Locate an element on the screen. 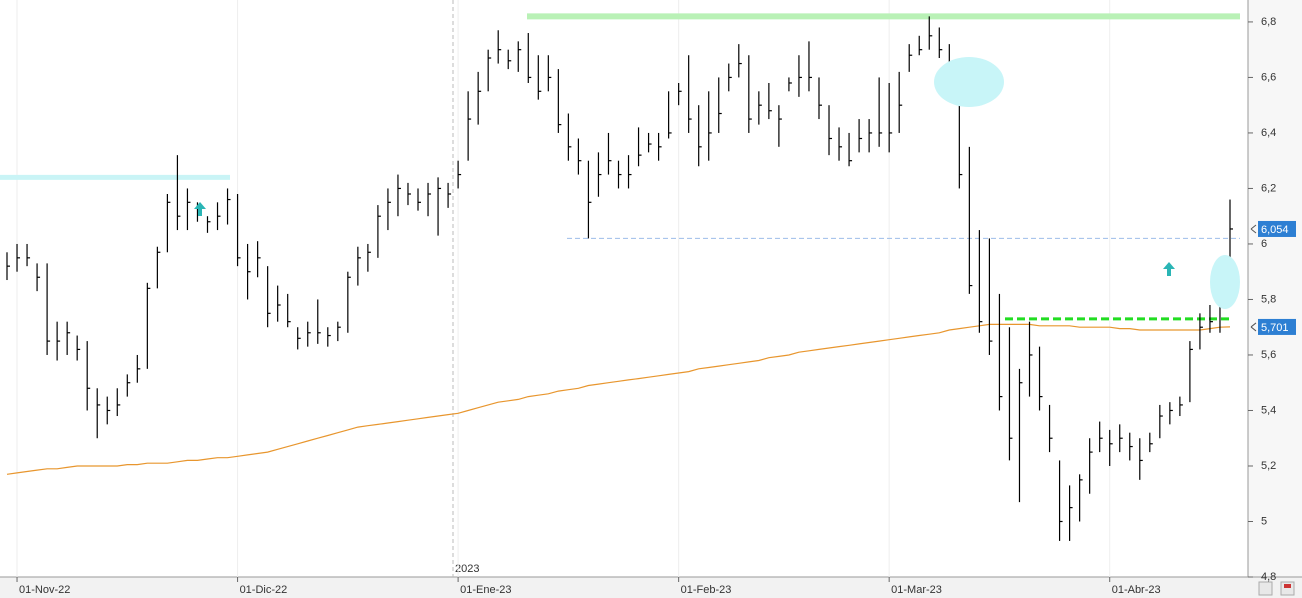  x-tick-label: 01-Nov-22 is located at coordinates (44, 590).